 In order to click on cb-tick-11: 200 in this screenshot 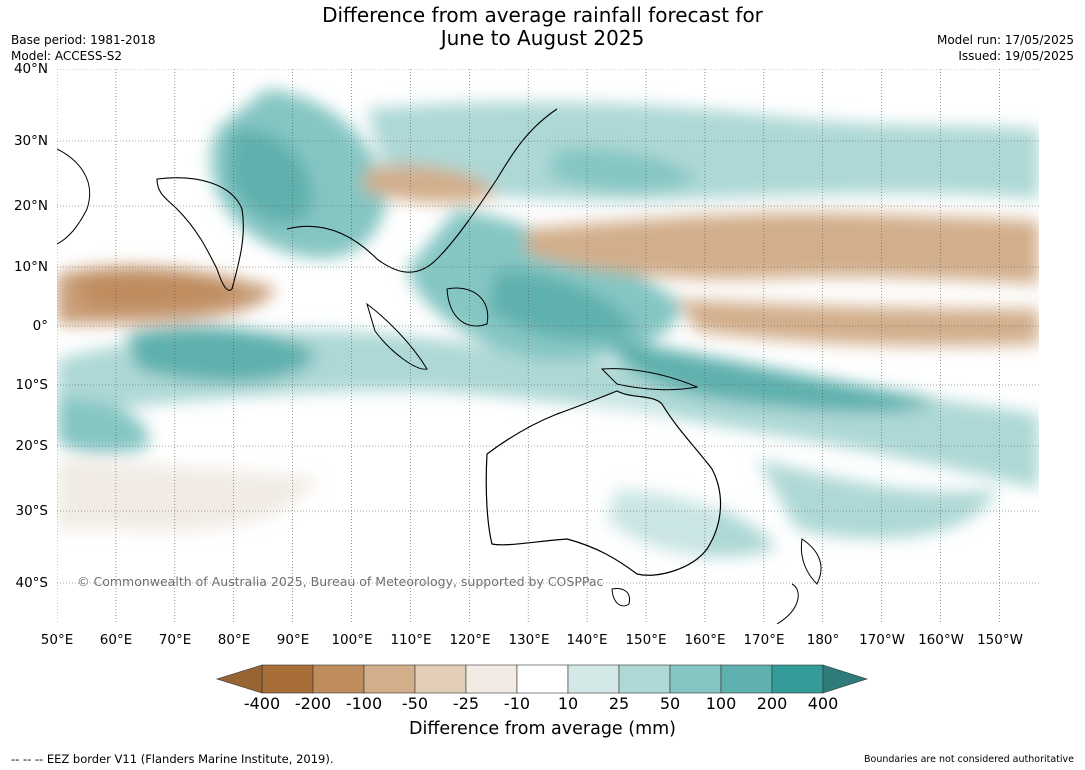, I will do `click(772, 703)`.